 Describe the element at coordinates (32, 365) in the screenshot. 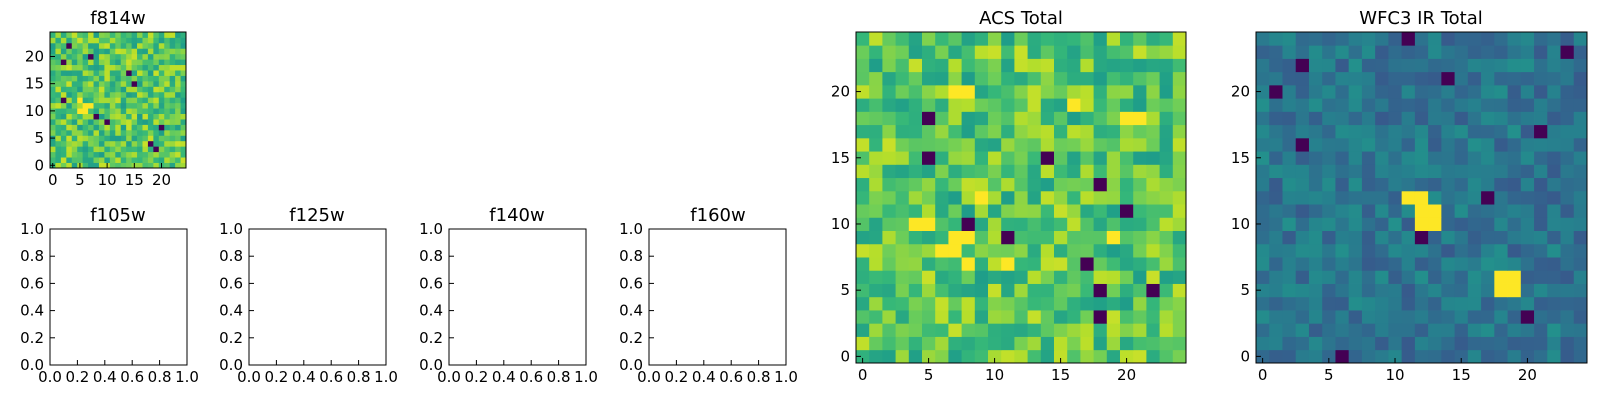

I see `y-tick-label: 0.0` at that location.